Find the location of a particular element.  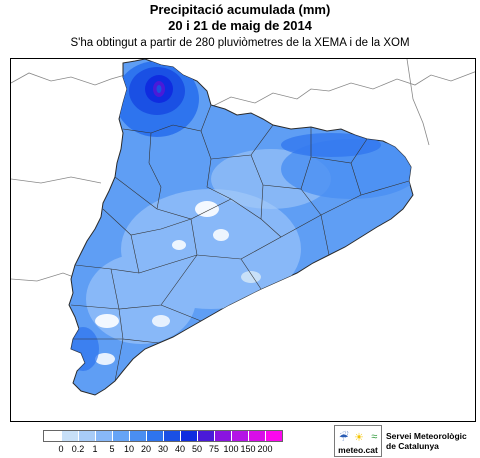

legend-tick-label: 40 is located at coordinates (180, 449).